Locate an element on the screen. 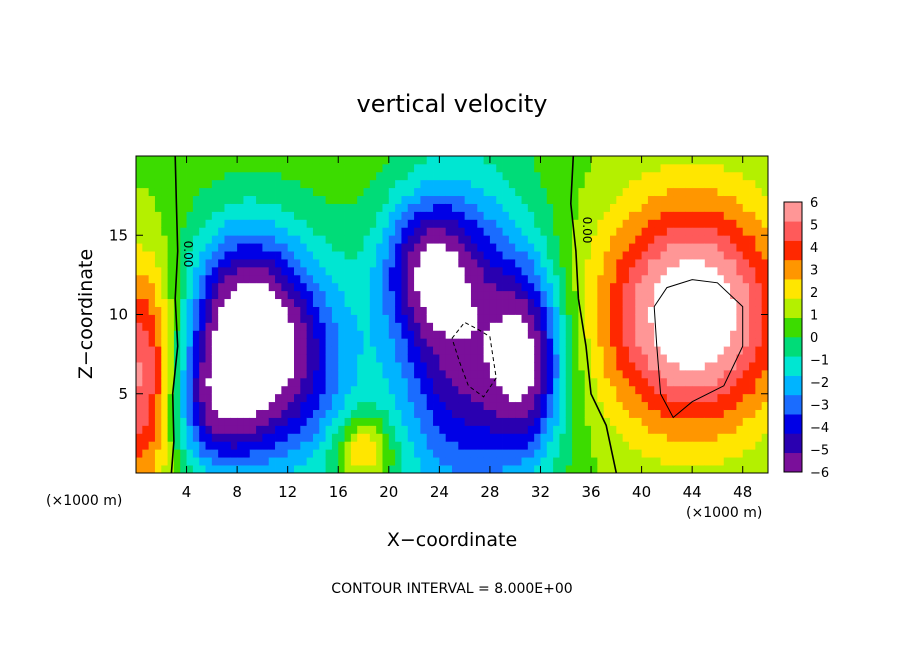  colorbar-swatch is located at coordinates (793, 327).